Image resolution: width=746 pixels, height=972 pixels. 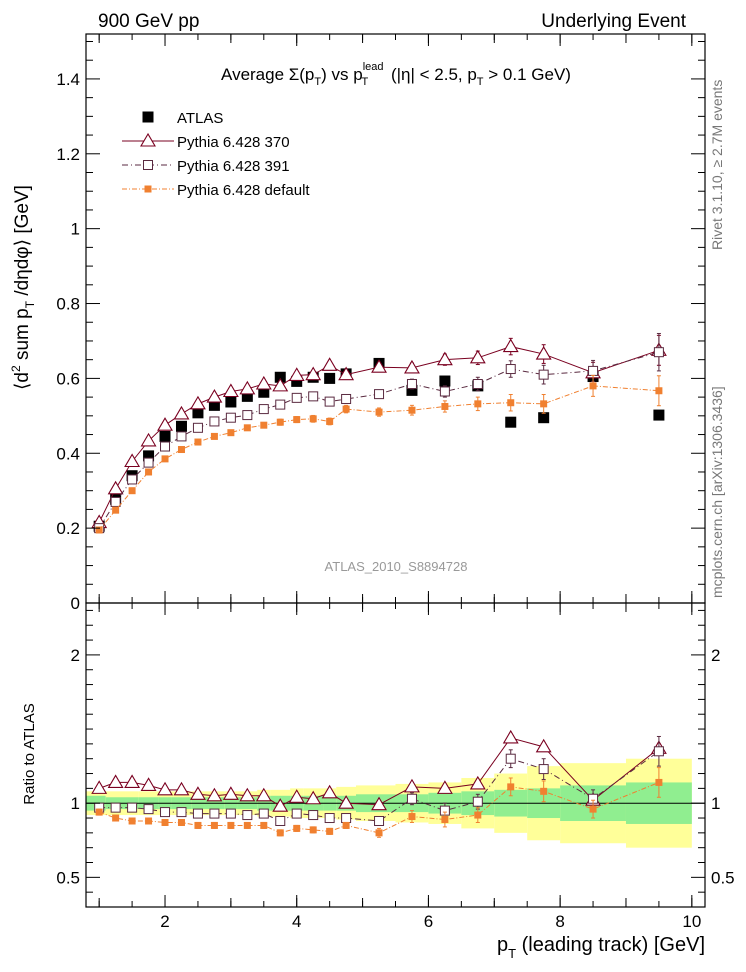 What do you see at coordinates (428, 921) in the screenshot?
I see `x-tick-label: 6` at bounding box center [428, 921].